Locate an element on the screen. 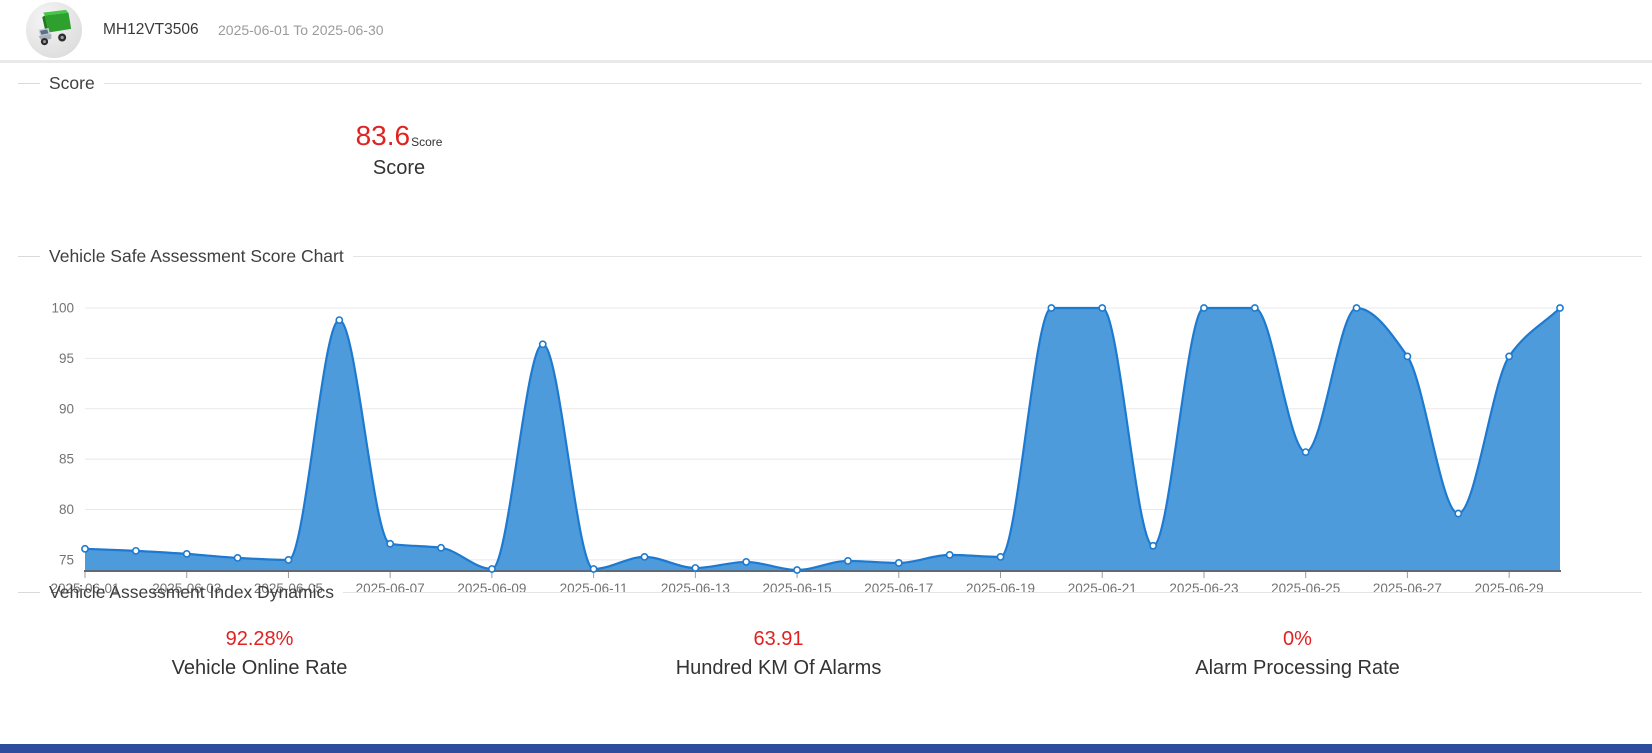 The height and width of the screenshot is (753, 1652). x-axis-label: 2025-06-01 is located at coordinates (84, 588).